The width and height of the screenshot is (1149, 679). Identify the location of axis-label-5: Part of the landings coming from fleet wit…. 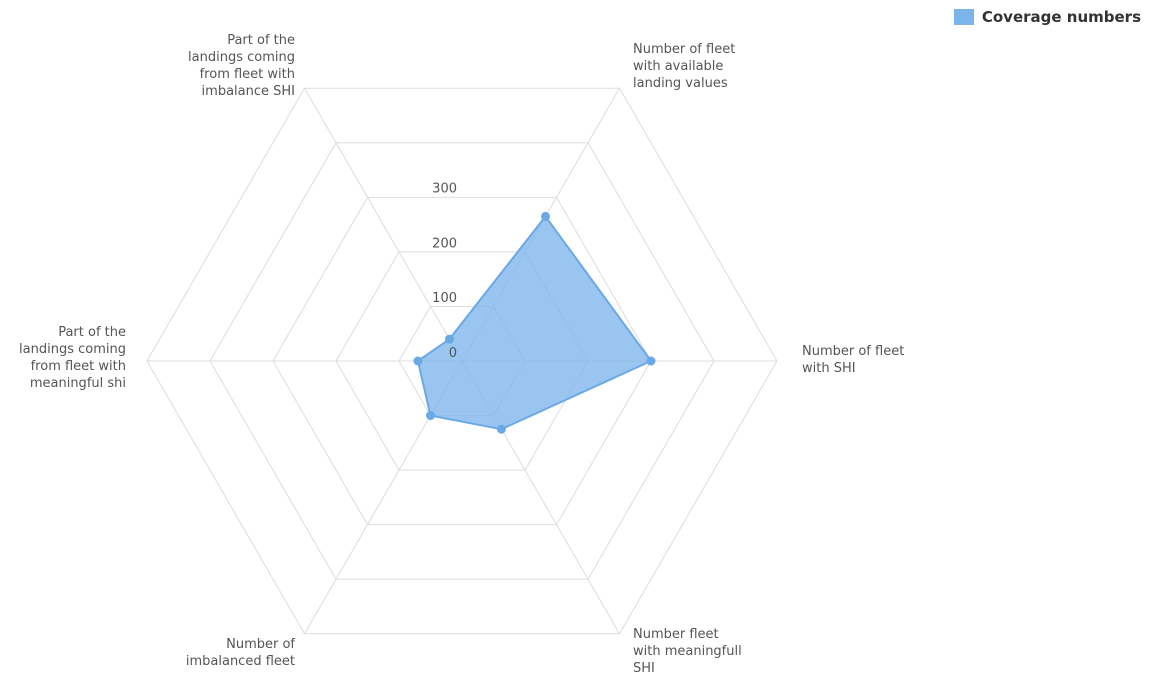
(72, 358).